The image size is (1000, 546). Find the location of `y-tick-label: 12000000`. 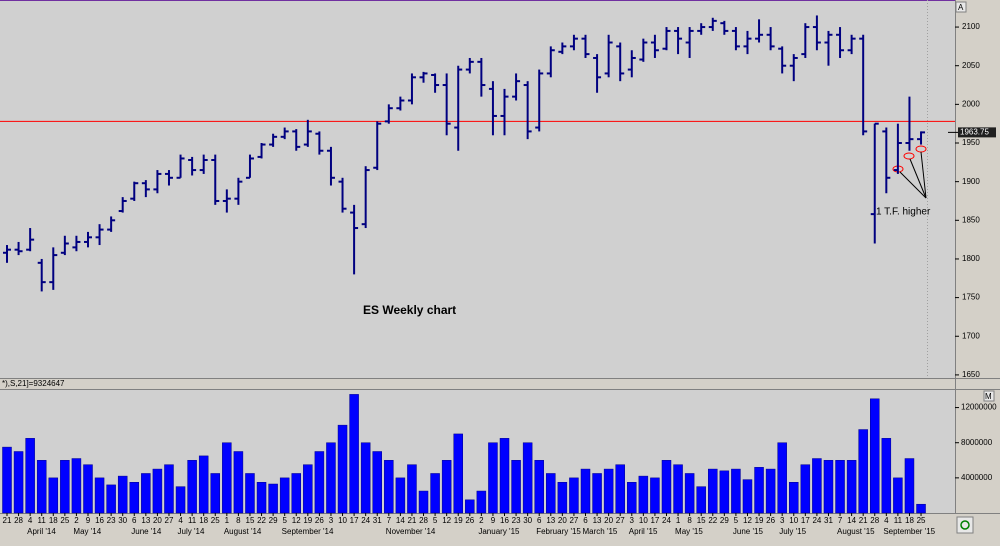

y-tick-label: 12000000 is located at coordinates (979, 407).